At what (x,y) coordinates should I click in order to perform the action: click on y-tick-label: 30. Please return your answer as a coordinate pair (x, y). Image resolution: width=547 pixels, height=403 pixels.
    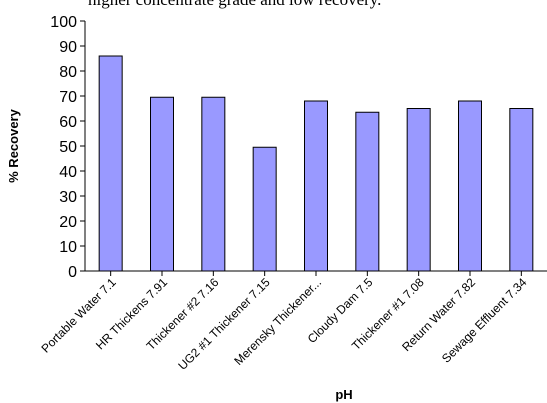
    Looking at the image, I should click on (68, 197).